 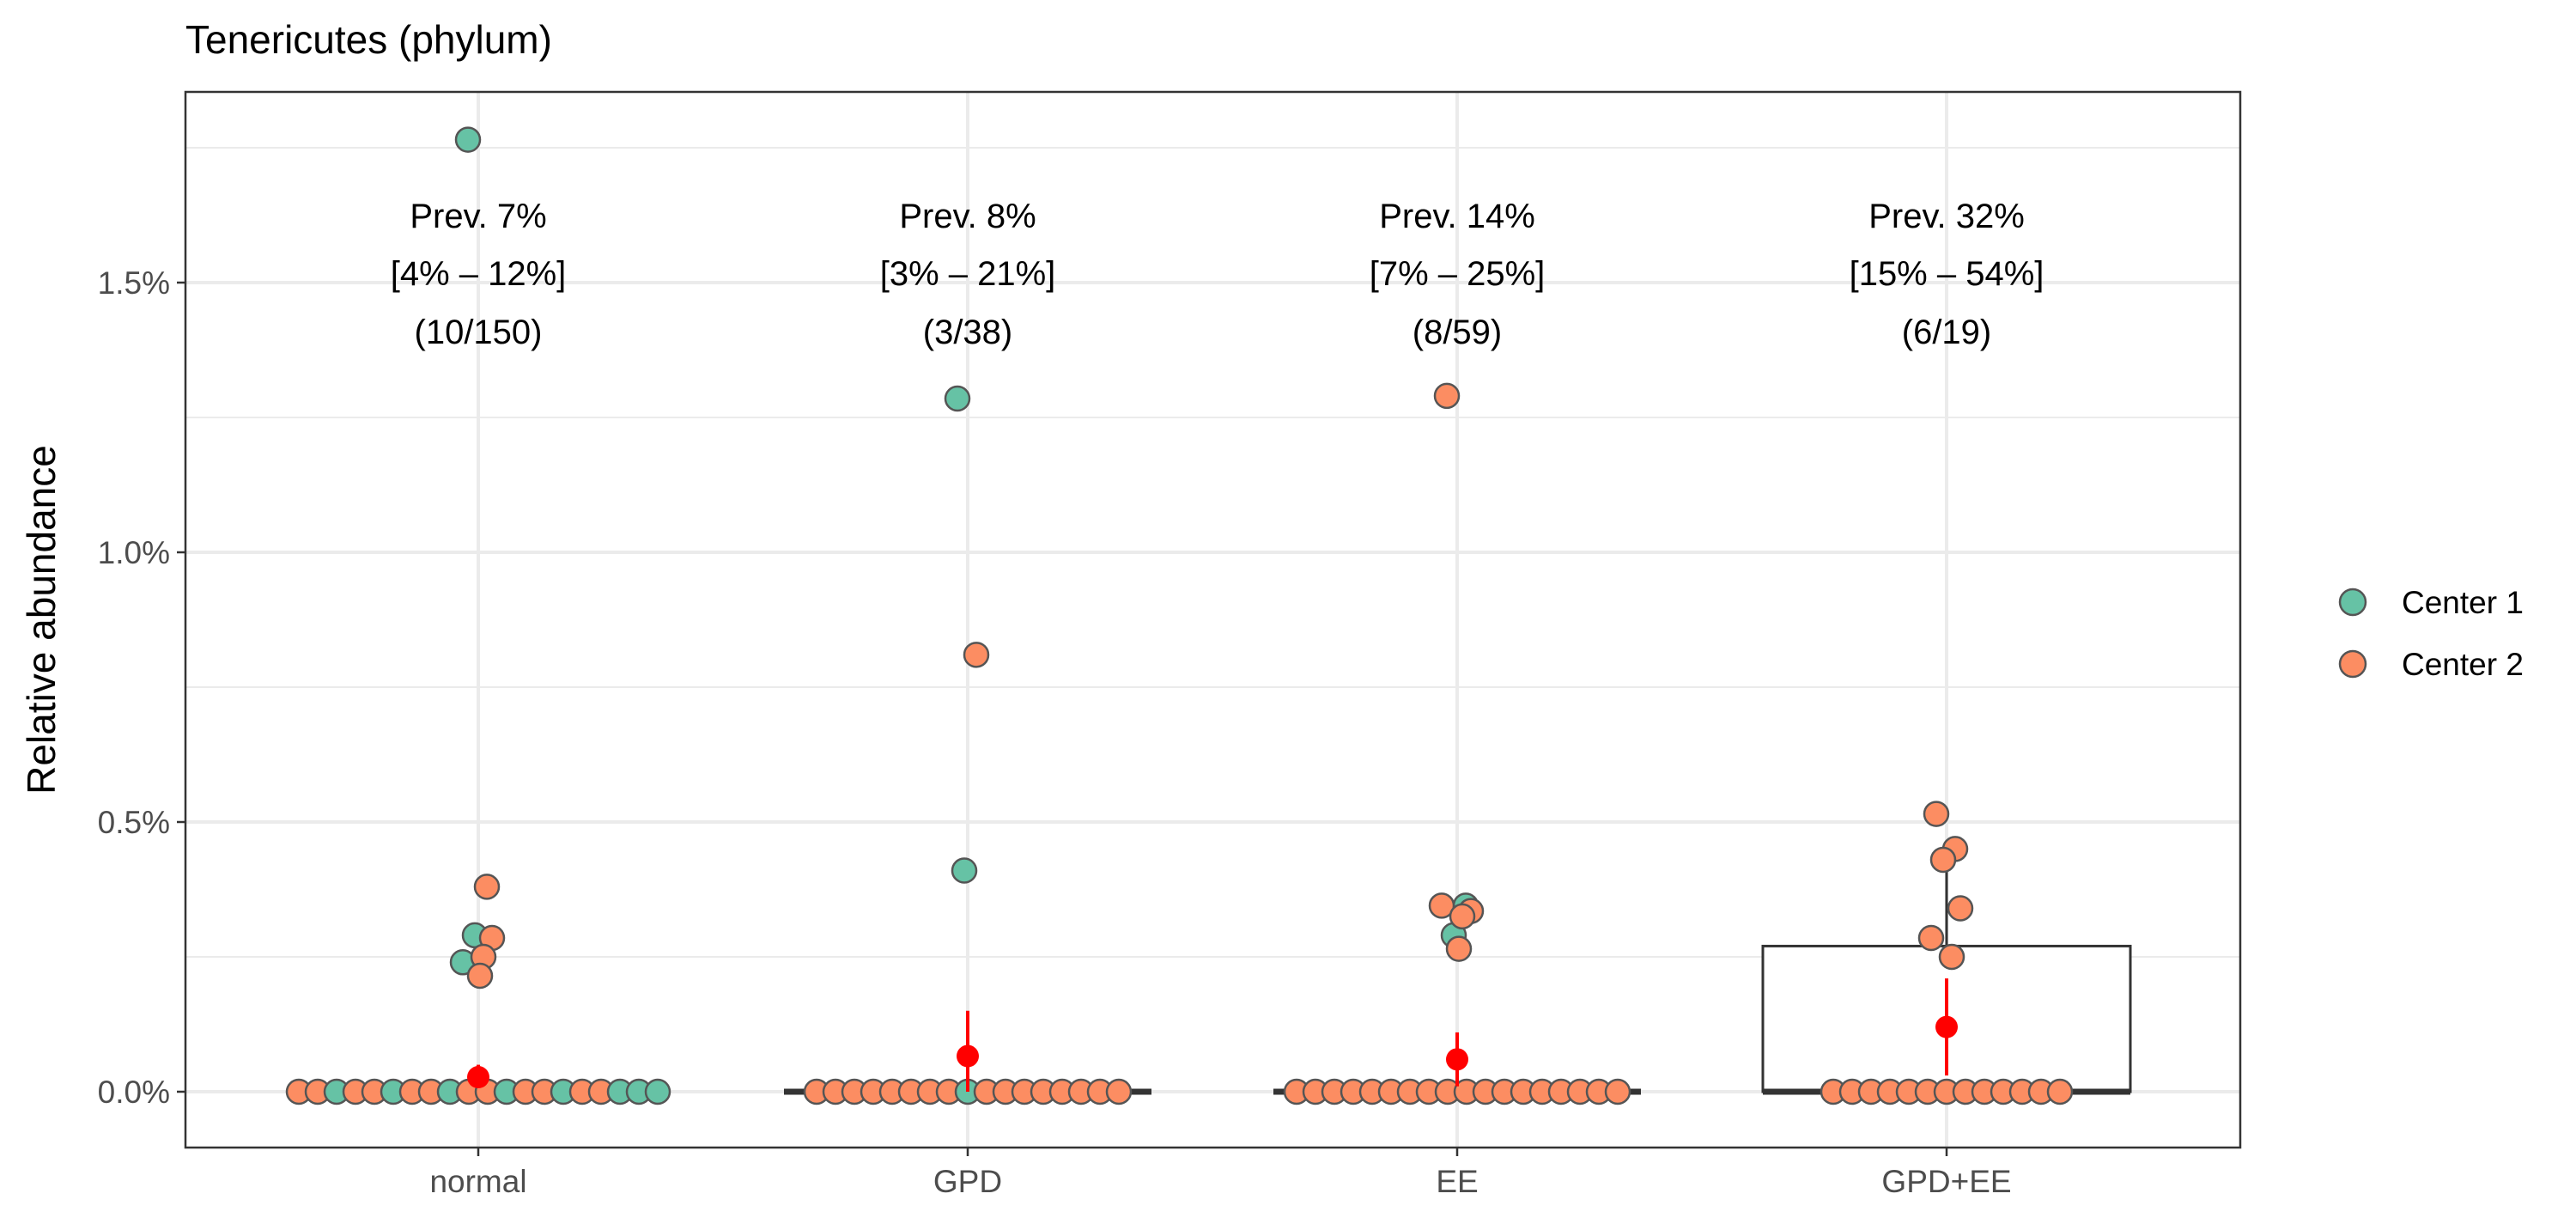 I want to click on y-tick-label: 0.5%, so click(x=134, y=823).